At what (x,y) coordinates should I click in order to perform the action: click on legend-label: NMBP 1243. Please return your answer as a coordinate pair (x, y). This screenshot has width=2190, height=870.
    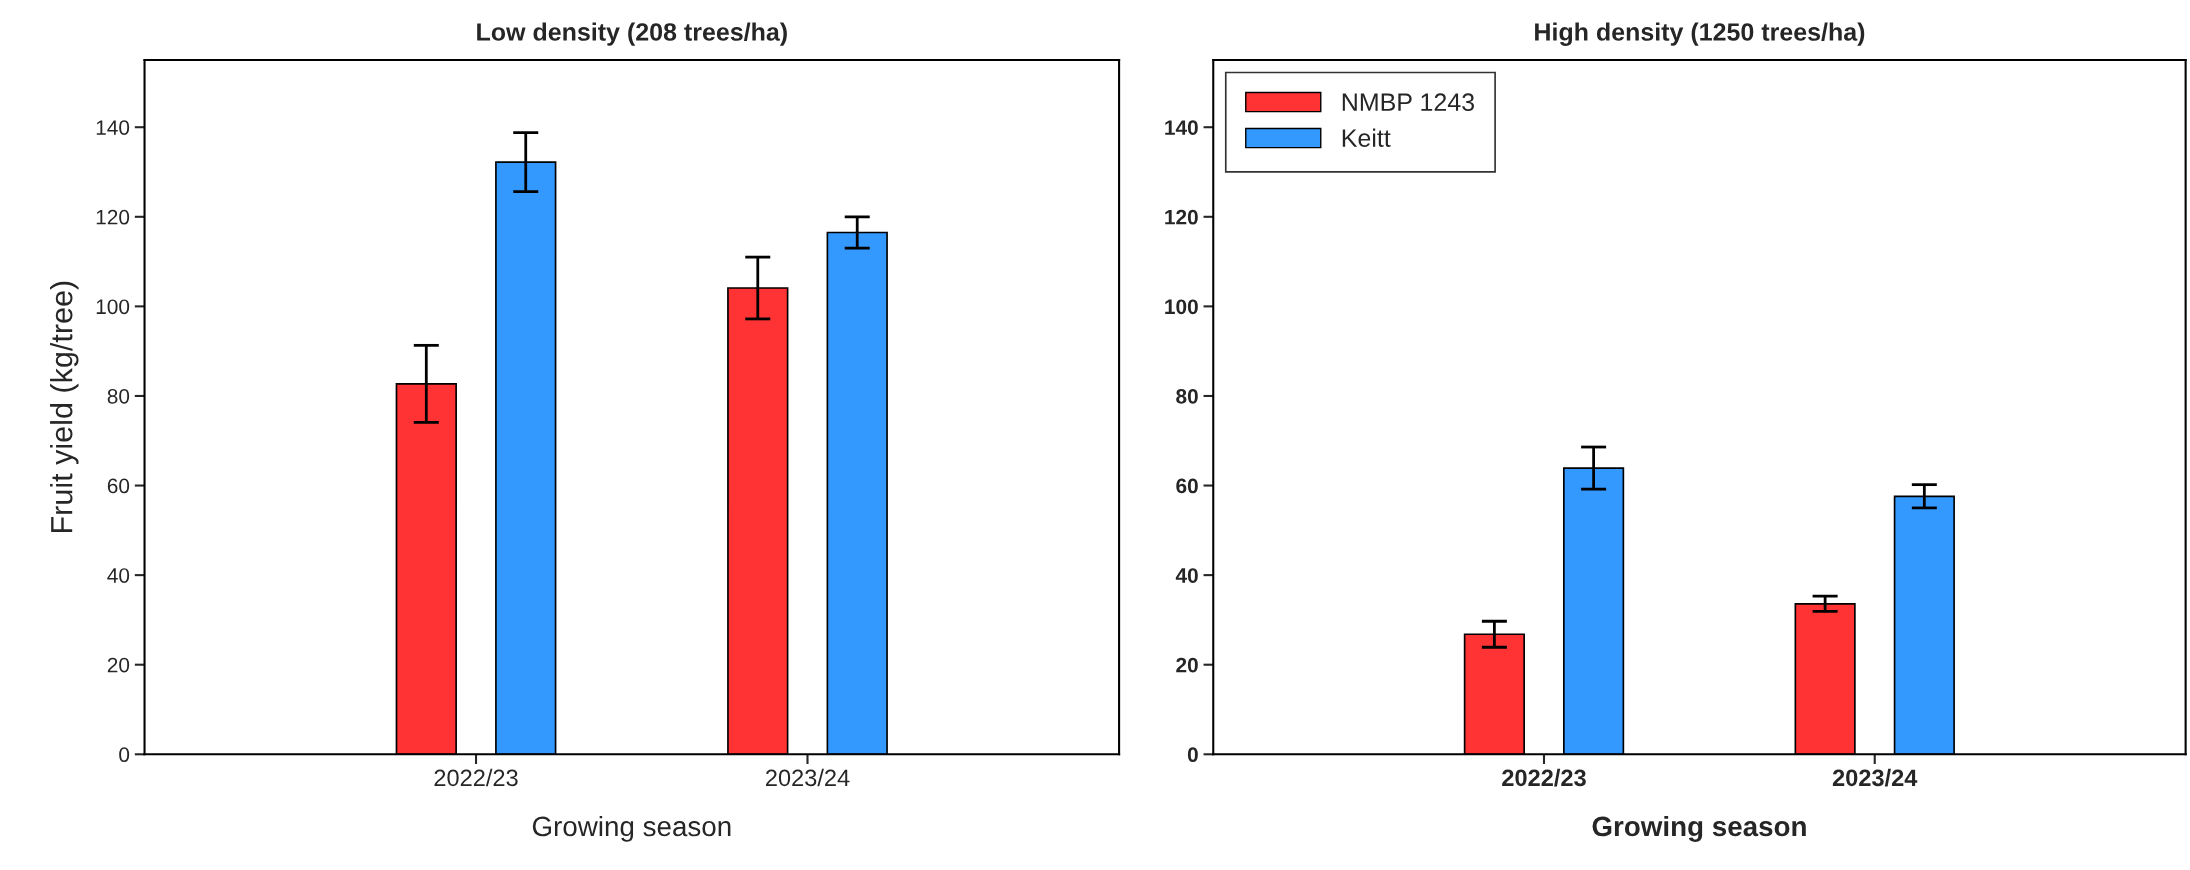
    Looking at the image, I should click on (1408, 102).